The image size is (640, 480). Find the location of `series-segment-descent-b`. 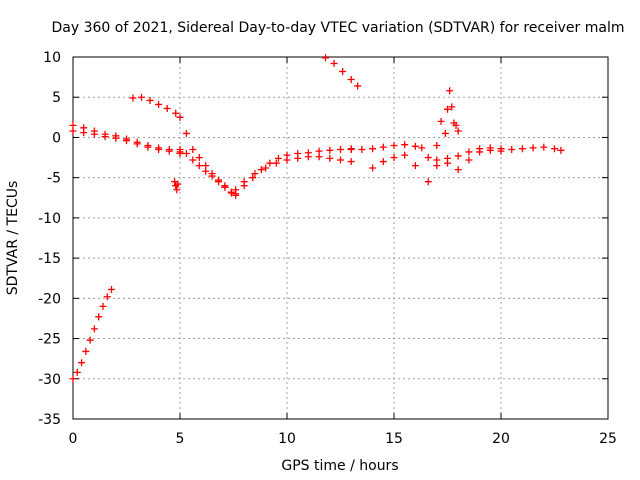

series-segment-descent-b is located at coordinates (205, 171).